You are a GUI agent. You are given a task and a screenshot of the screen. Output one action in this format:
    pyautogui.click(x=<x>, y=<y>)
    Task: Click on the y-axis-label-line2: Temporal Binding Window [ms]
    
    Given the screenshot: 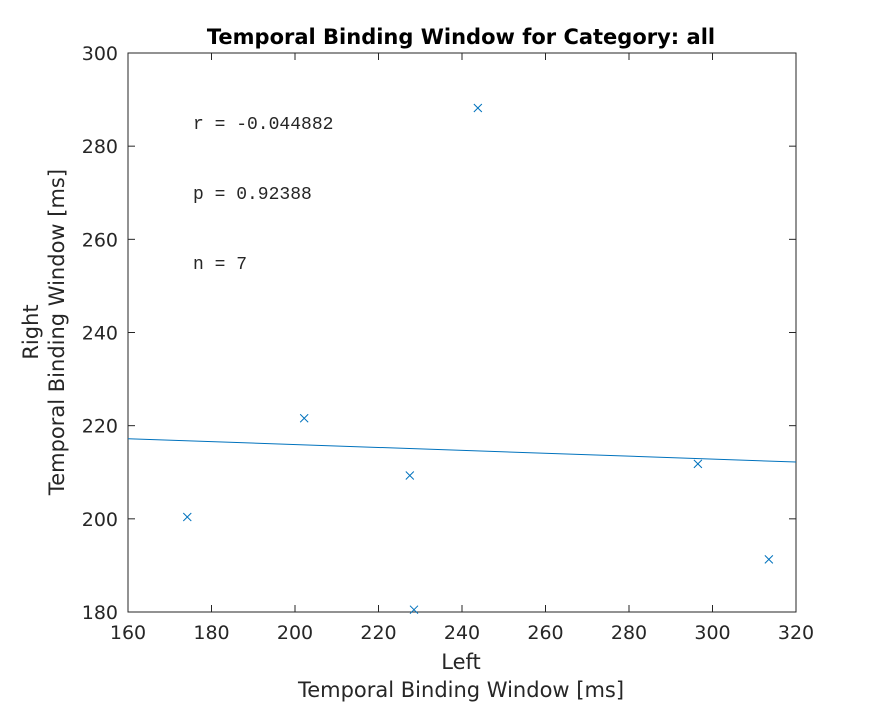 What is the action you would take?
    pyautogui.click(x=57, y=332)
    